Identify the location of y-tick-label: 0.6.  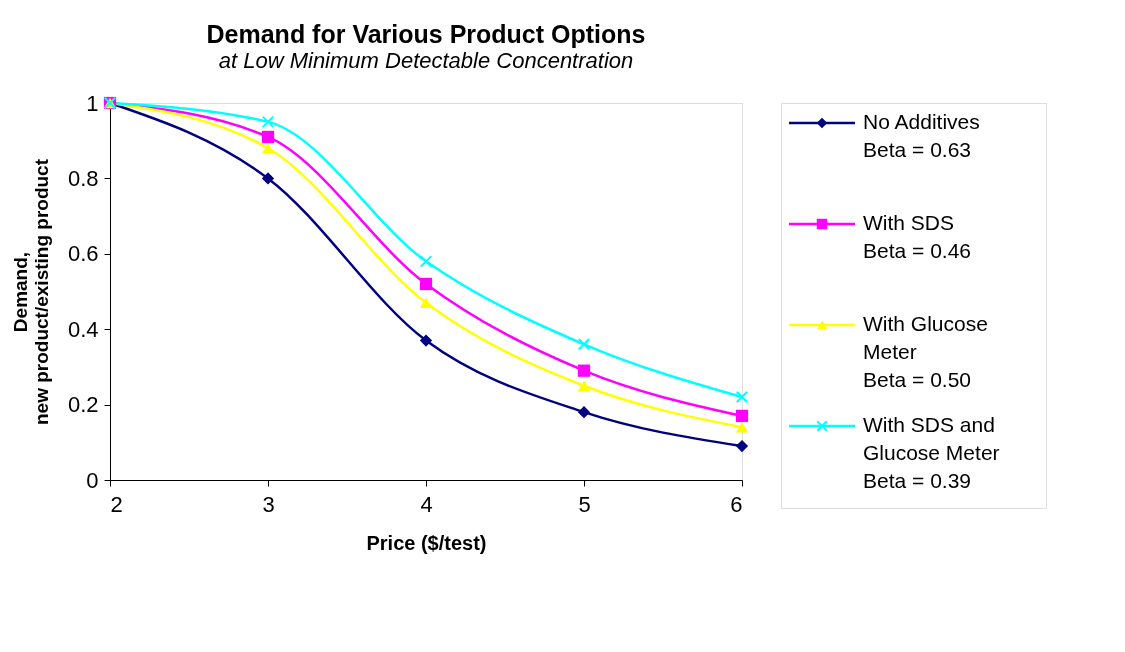
(83, 254).